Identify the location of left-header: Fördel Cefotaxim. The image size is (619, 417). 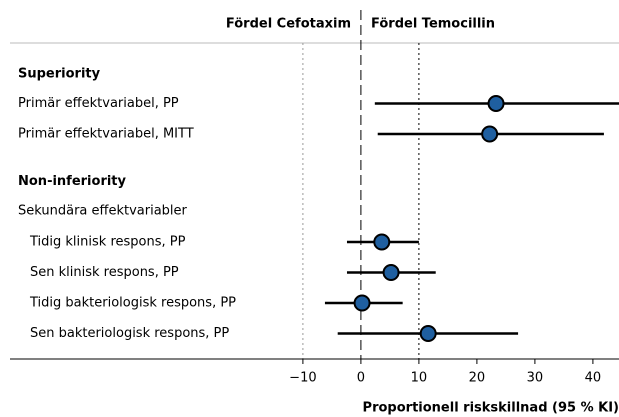
(288, 24).